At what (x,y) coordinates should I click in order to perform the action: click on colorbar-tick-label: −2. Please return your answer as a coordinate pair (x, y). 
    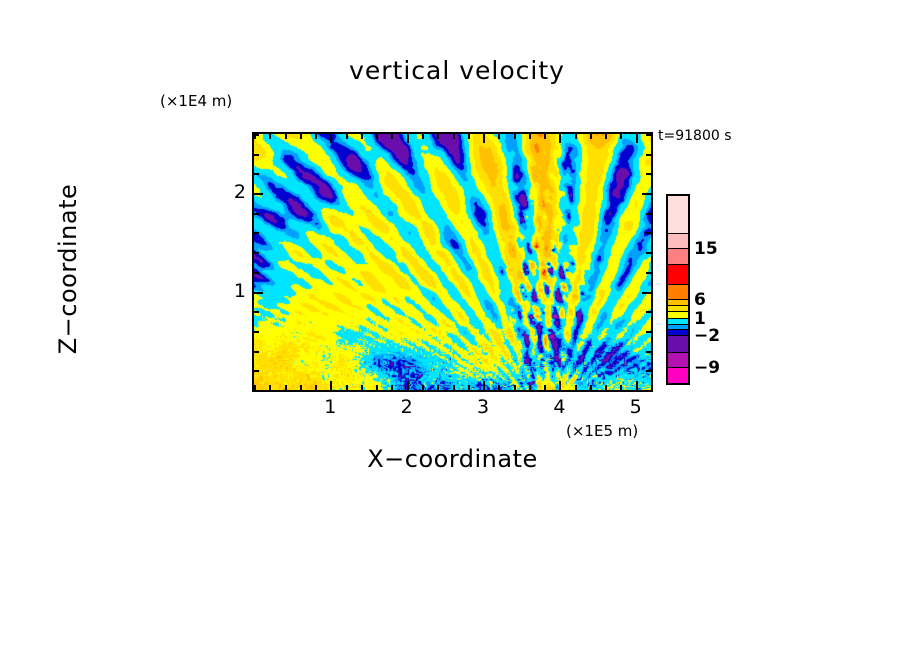
    Looking at the image, I should click on (707, 336).